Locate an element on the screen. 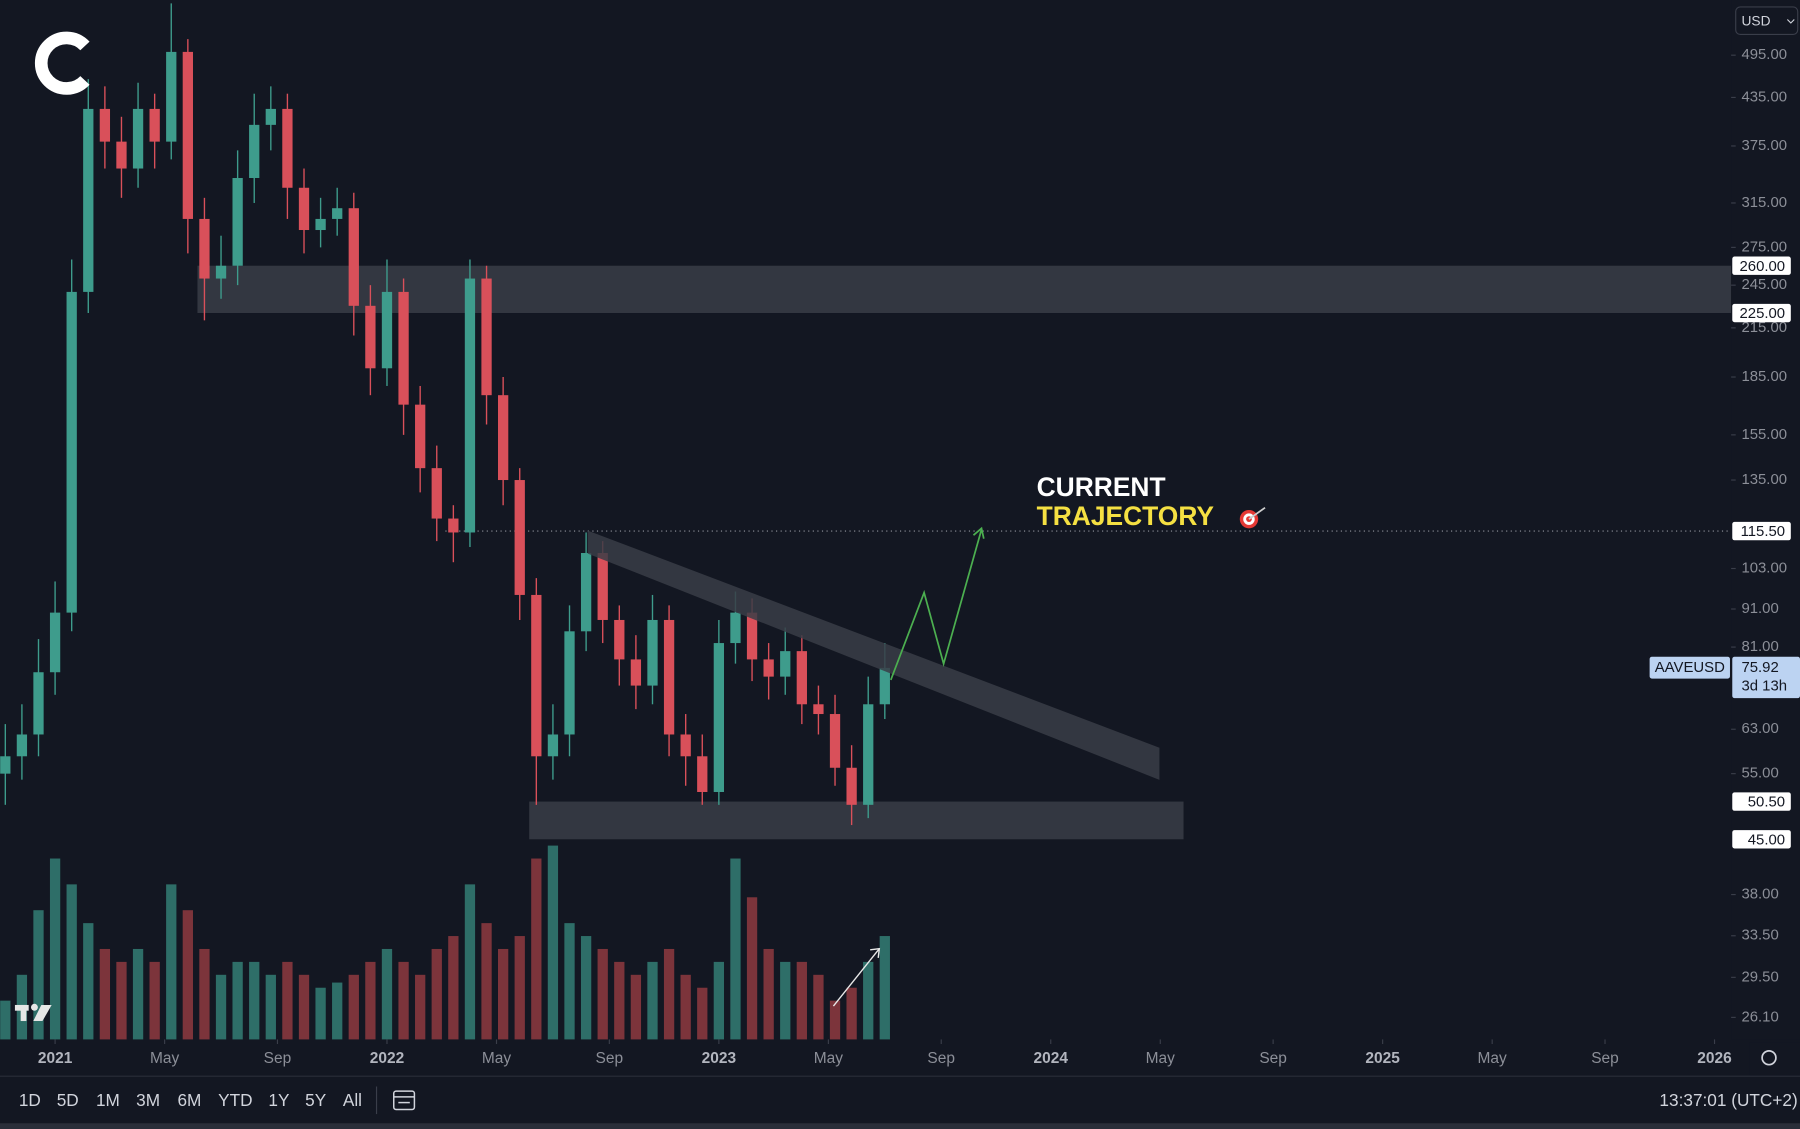 The height and width of the screenshot is (1129, 1800). projection-arrowhead is located at coordinates (978, 532).